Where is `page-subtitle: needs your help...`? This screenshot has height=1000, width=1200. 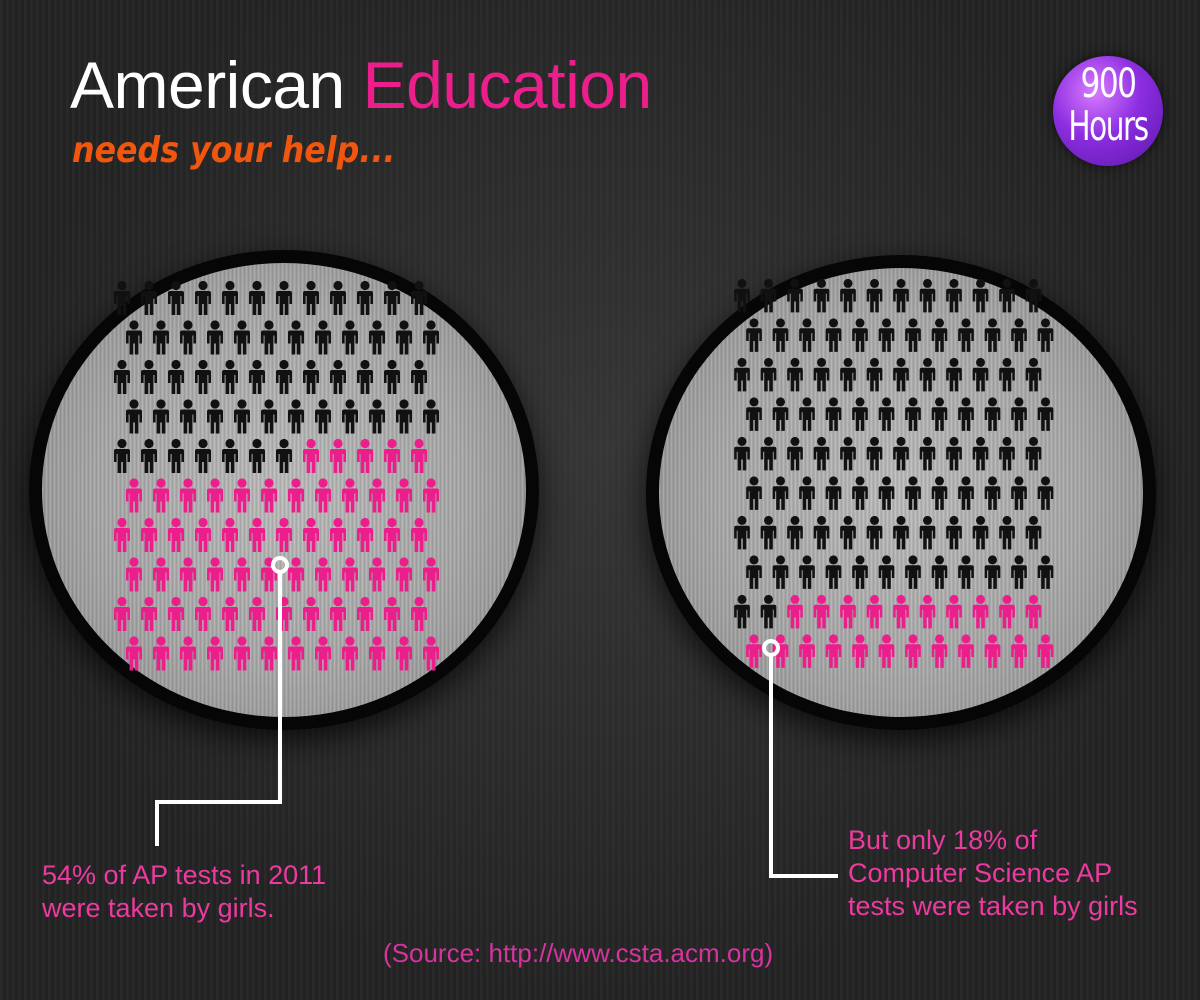 page-subtitle: needs your help... is located at coordinates (234, 150).